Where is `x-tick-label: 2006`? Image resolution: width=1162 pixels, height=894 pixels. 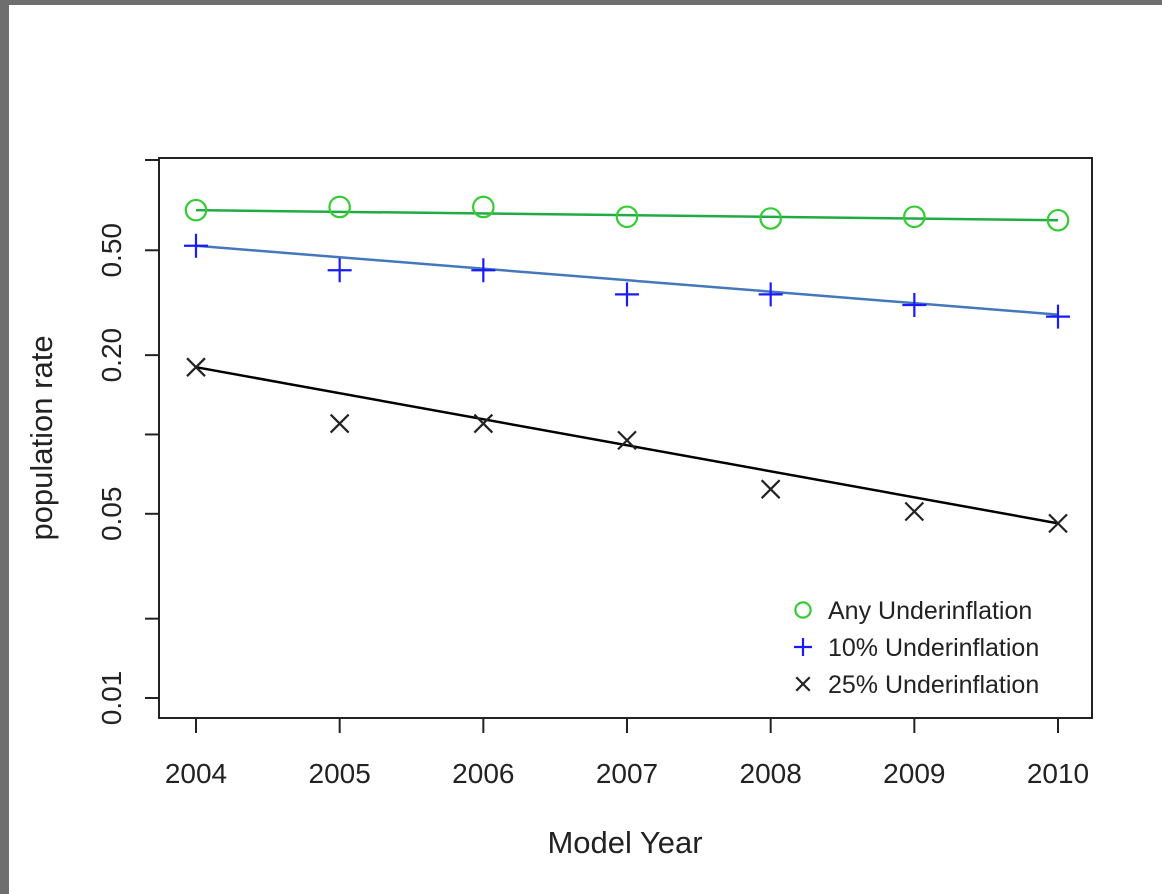
x-tick-label: 2006 is located at coordinates (483, 773).